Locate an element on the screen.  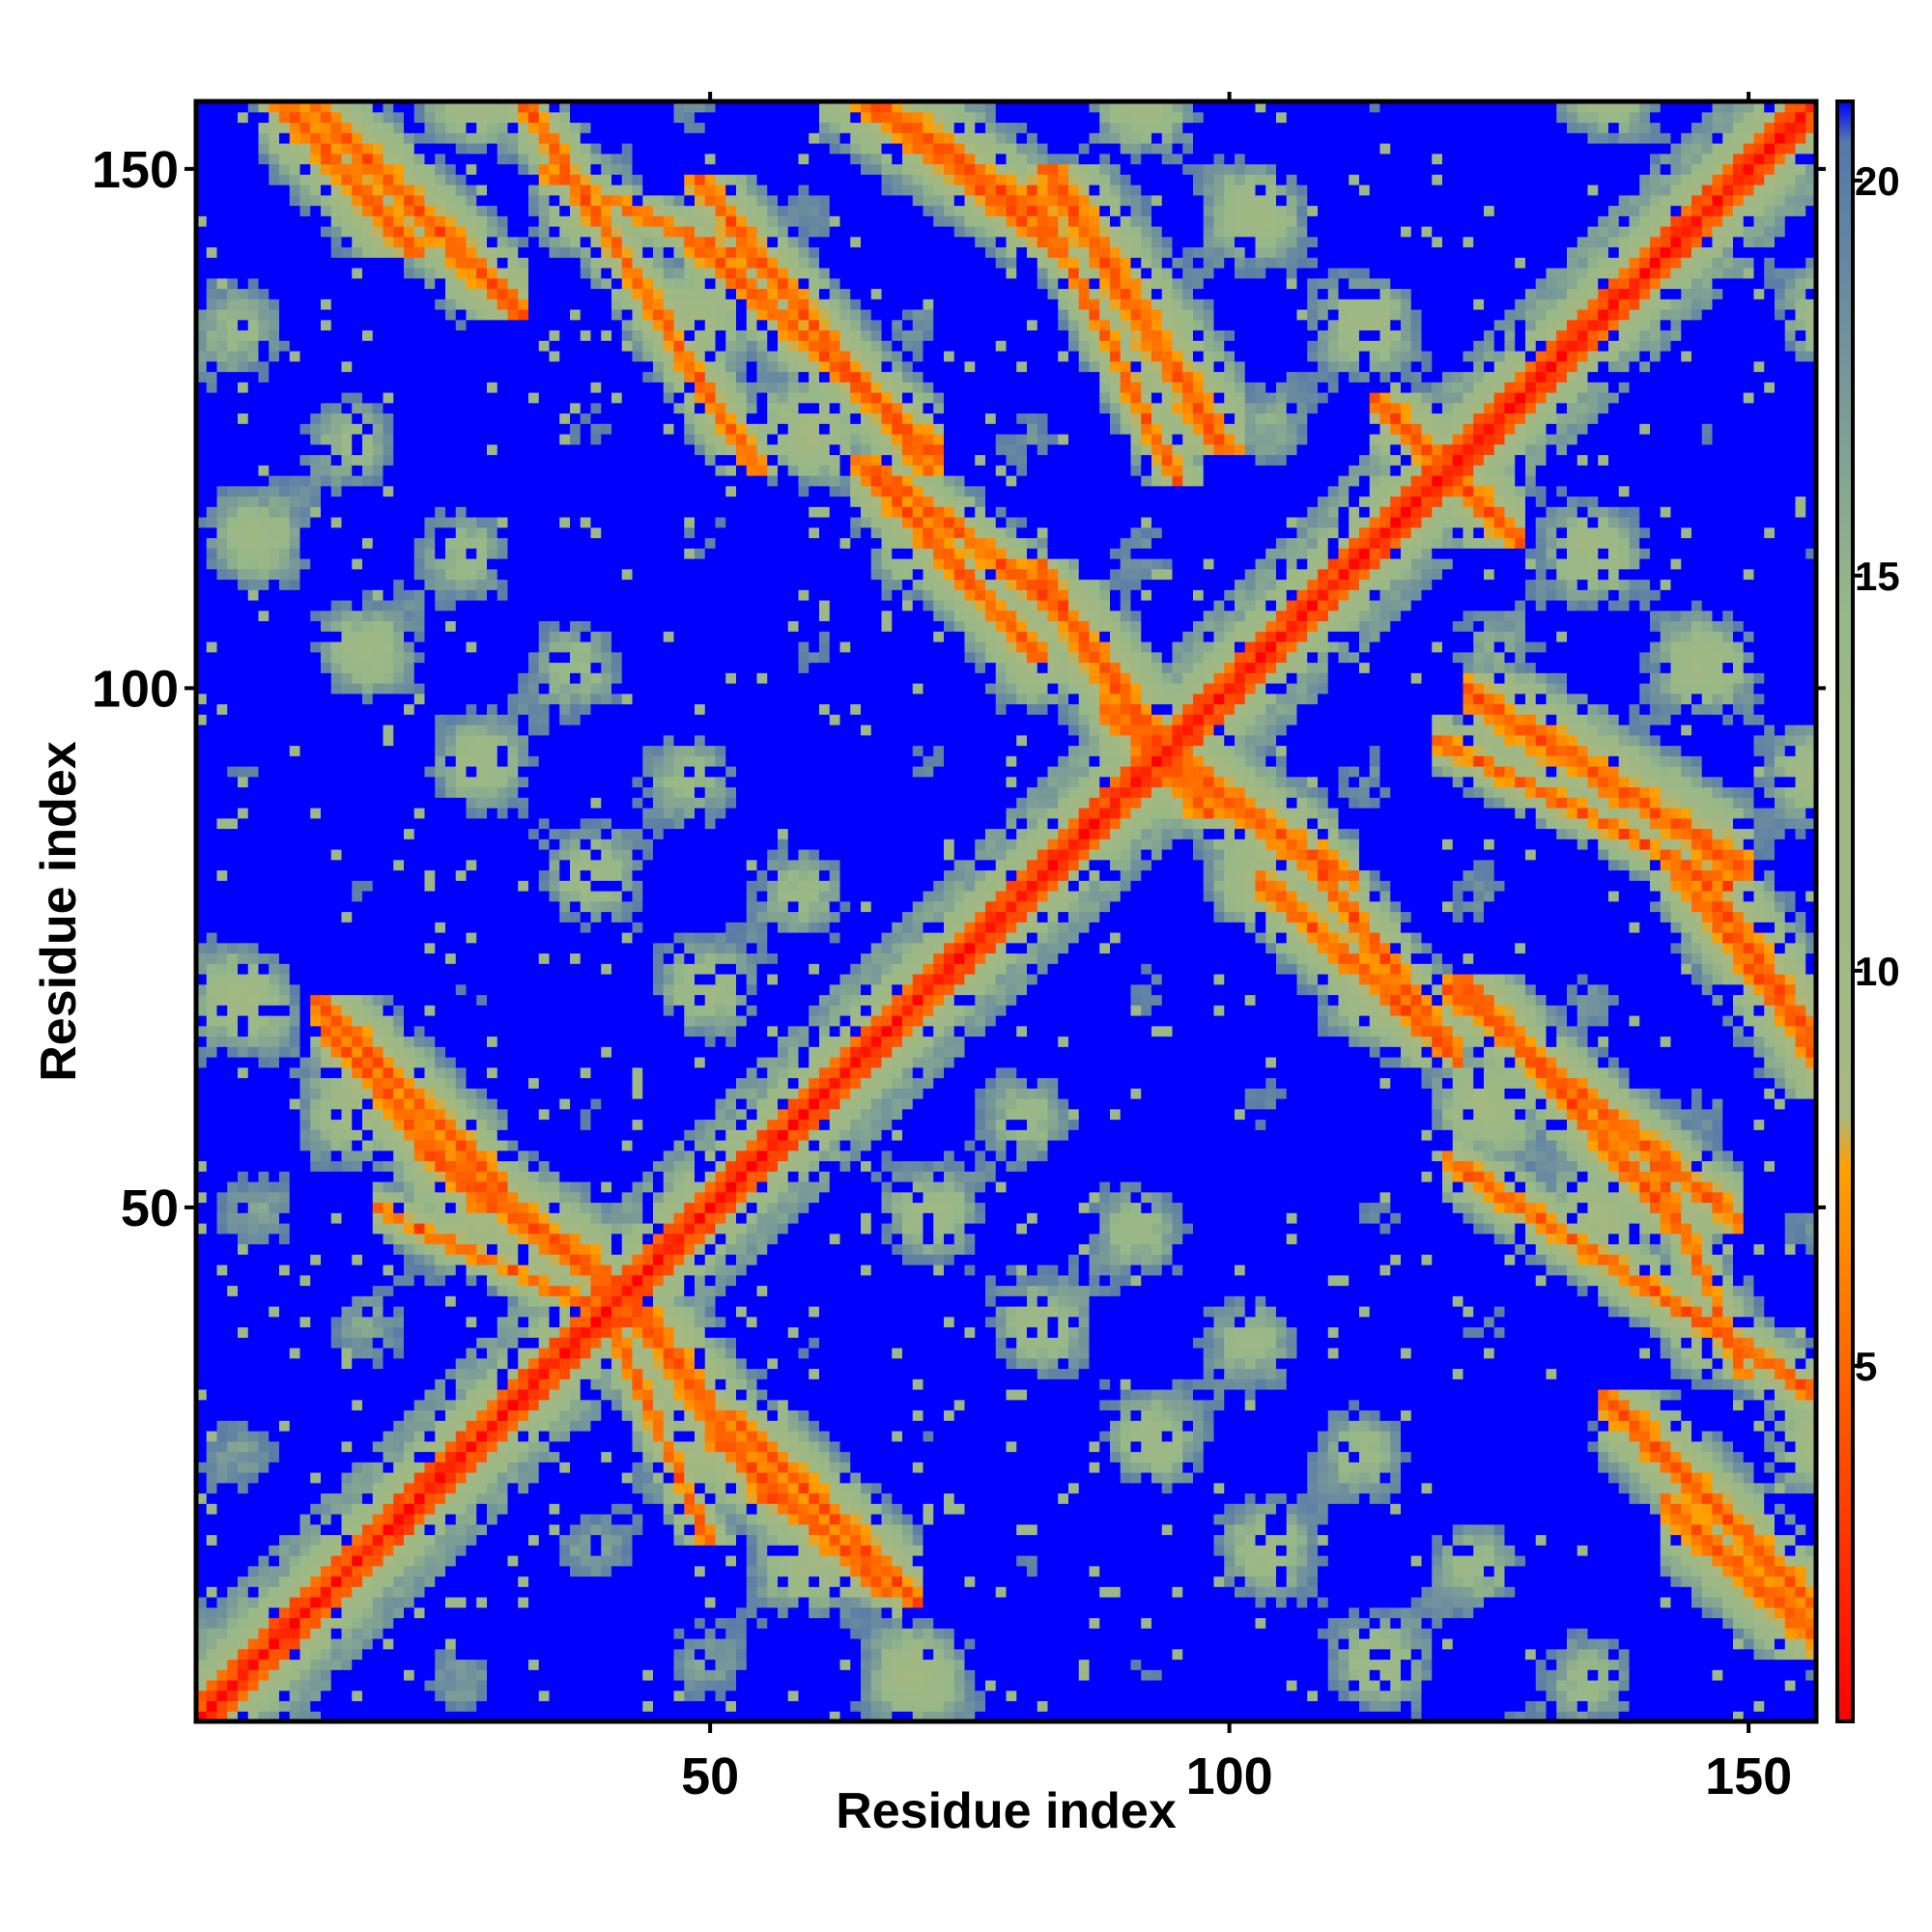
colorbar-tick-label: 5 is located at coordinates (1866, 1366).